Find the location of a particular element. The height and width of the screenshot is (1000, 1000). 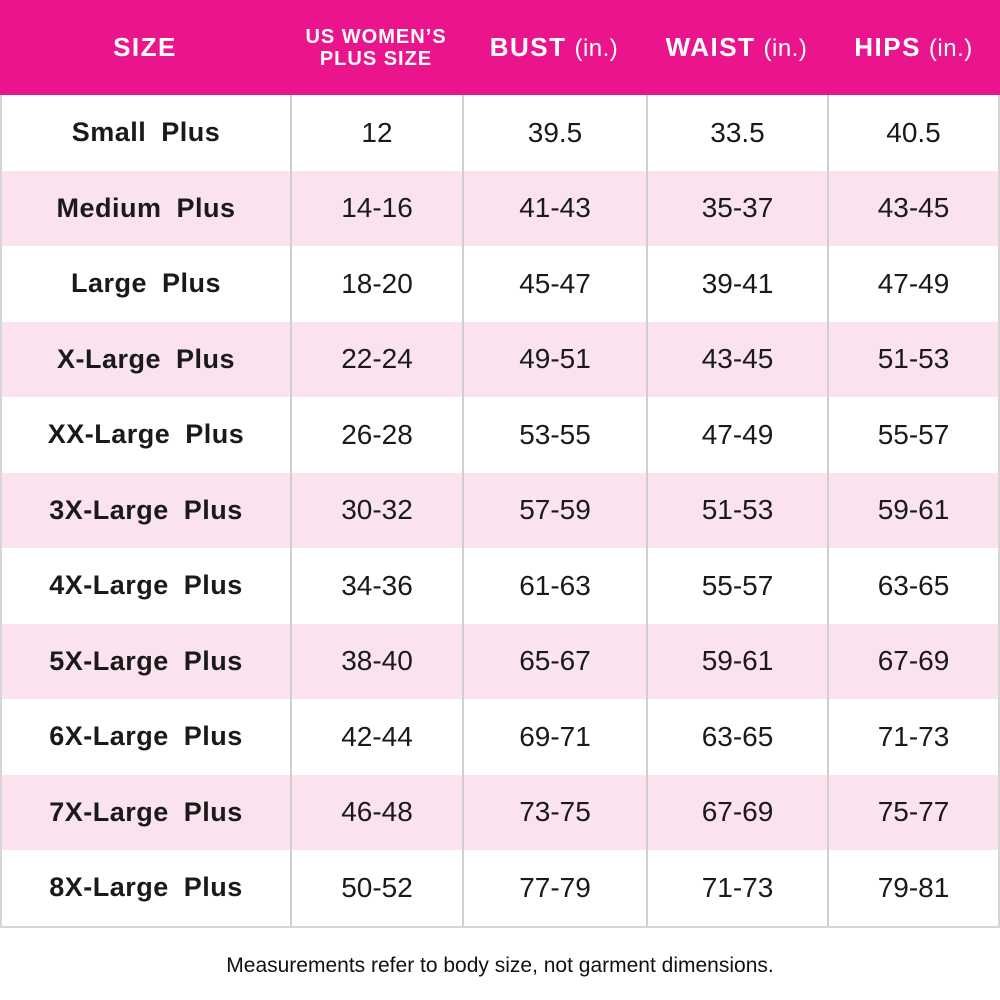

column-header-bust-label: BUST is located at coordinates (528, 46).